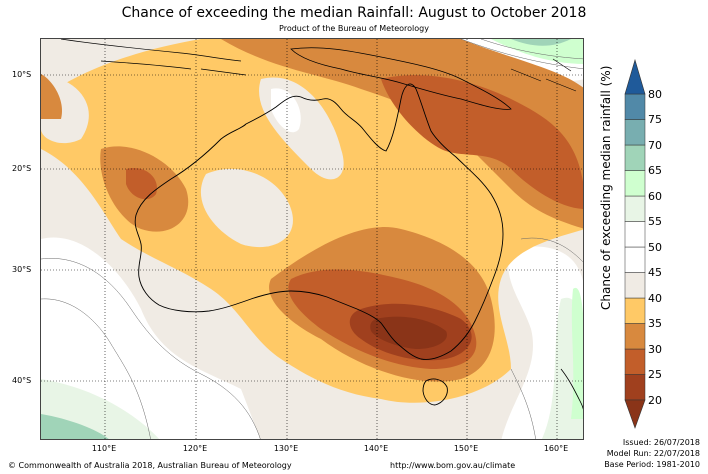 The width and height of the screenshot is (708, 474). What do you see at coordinates (75, 426) in the screenshot?
I see `zone-teal-sw` at bounding box center [75, 426].